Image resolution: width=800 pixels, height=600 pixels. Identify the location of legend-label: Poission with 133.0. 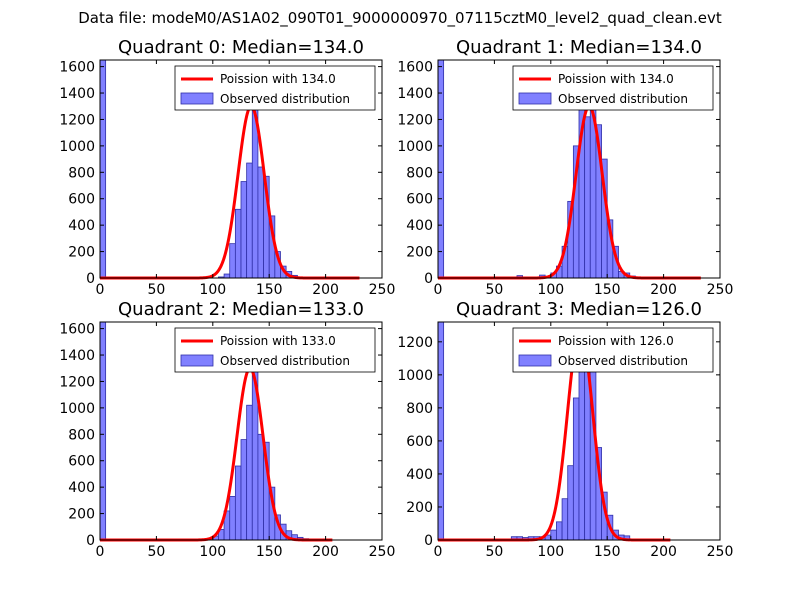
(278, 341).